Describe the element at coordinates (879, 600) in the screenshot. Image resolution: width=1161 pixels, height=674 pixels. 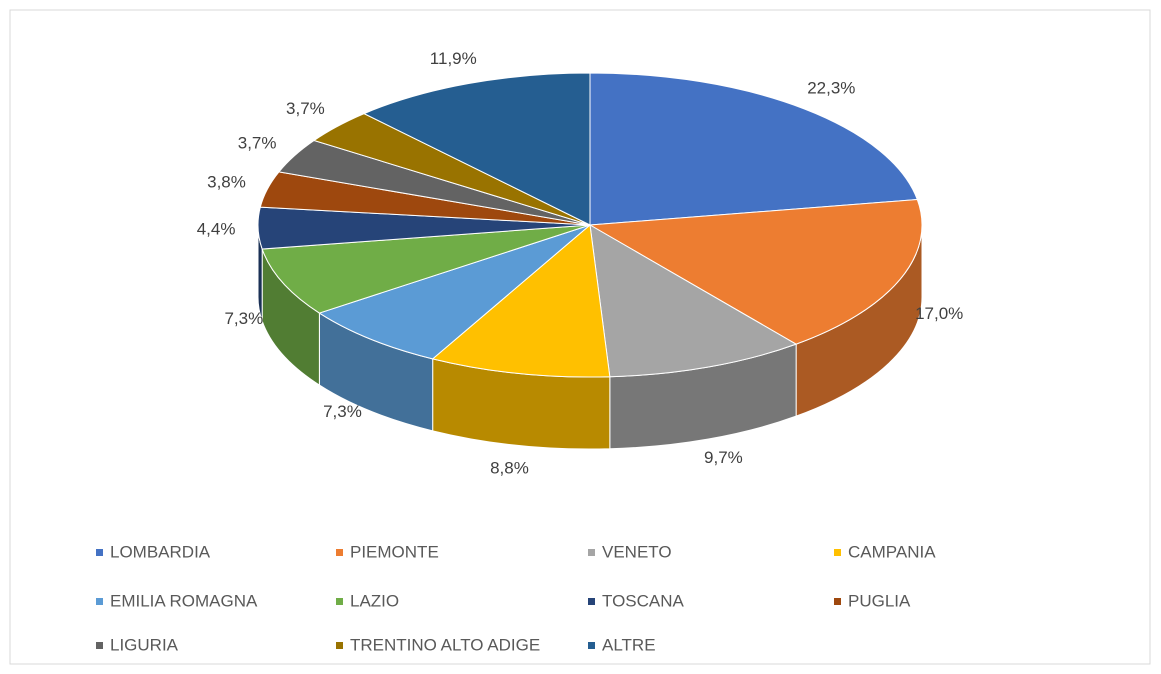
I see `legend-label: PUGLIA` at that location.